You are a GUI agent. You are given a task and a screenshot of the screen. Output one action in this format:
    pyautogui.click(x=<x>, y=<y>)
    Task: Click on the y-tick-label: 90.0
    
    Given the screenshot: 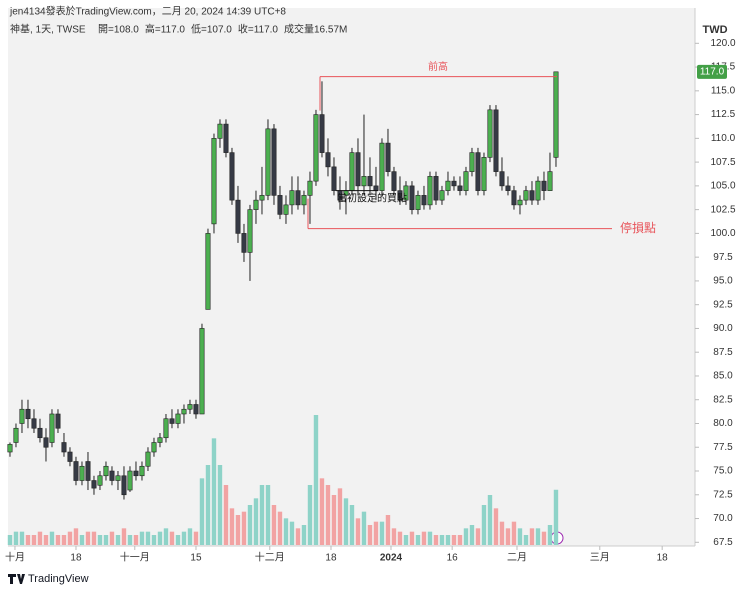 What is the action you would take?
    pyautogui.click(x=723, y=328)
    